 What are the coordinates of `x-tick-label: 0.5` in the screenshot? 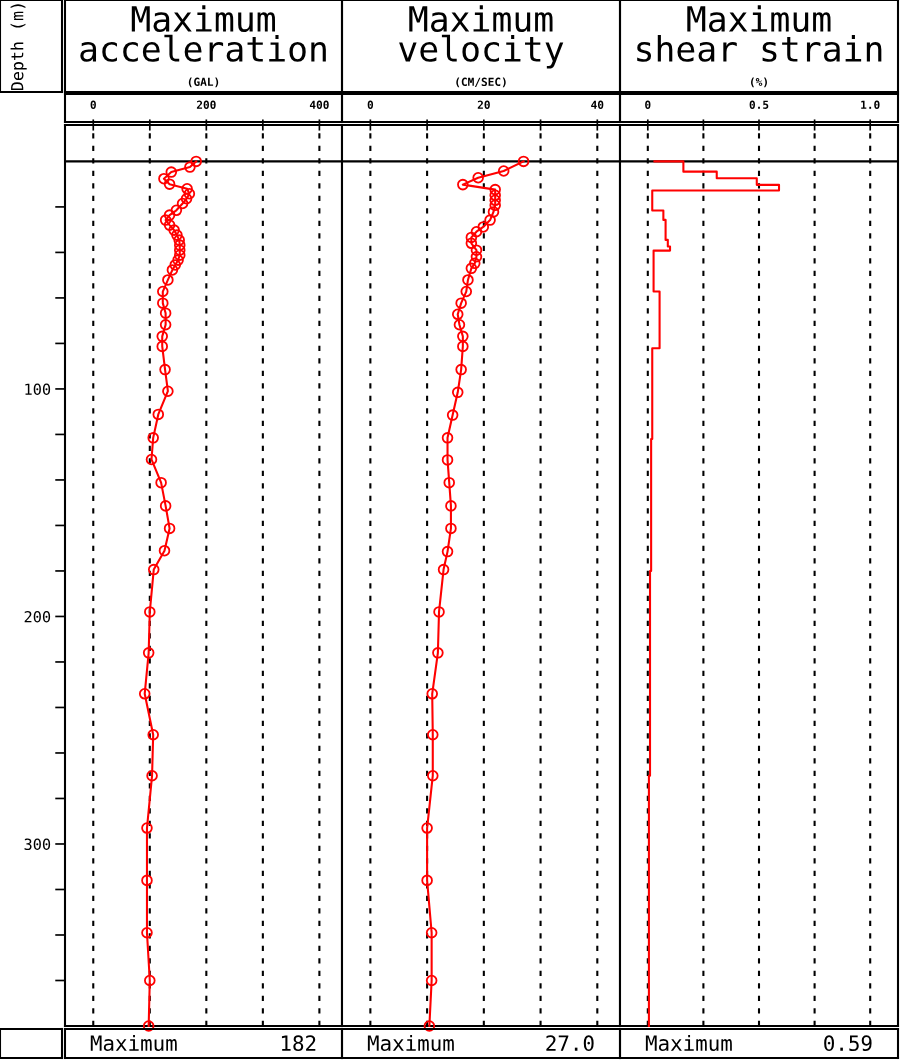 It's located at (759, 104).